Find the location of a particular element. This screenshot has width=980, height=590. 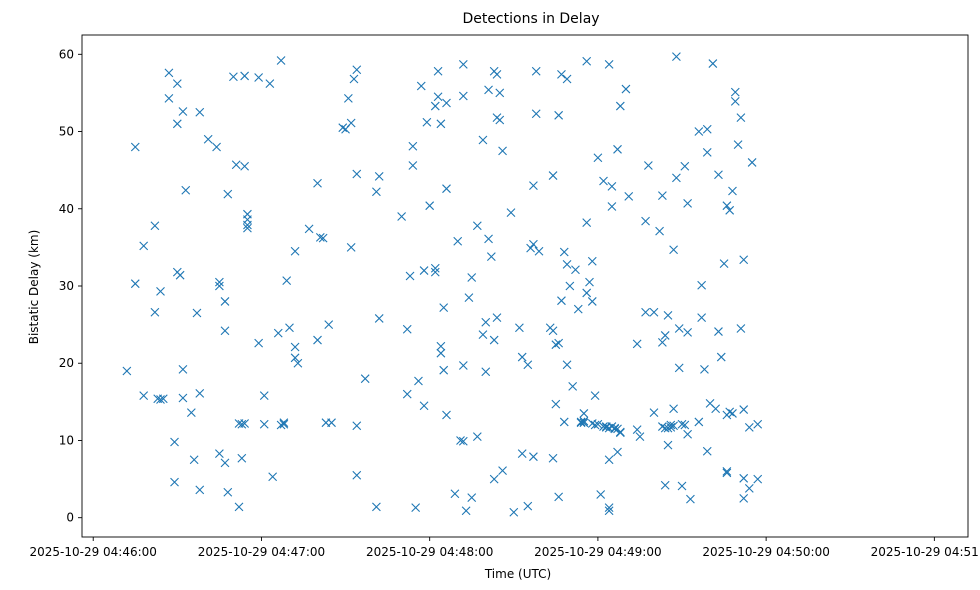

x-tick-label: 2025-10-29 04:47:00 is located at coordinates (261, 552).